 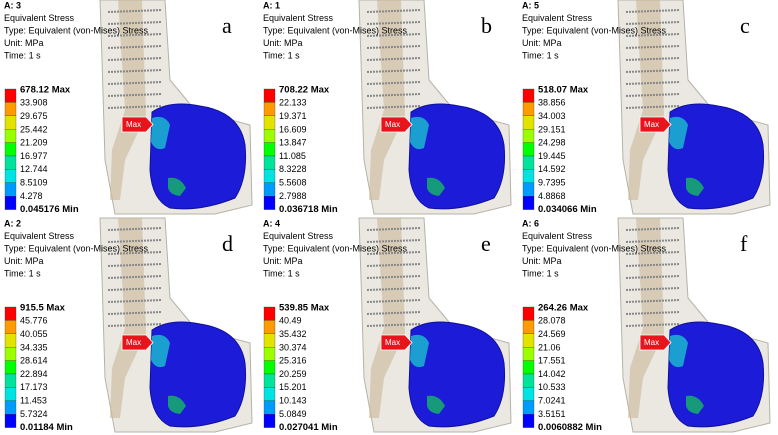 I want to click on legend-label: 17.173, so click(x=34, y=387).